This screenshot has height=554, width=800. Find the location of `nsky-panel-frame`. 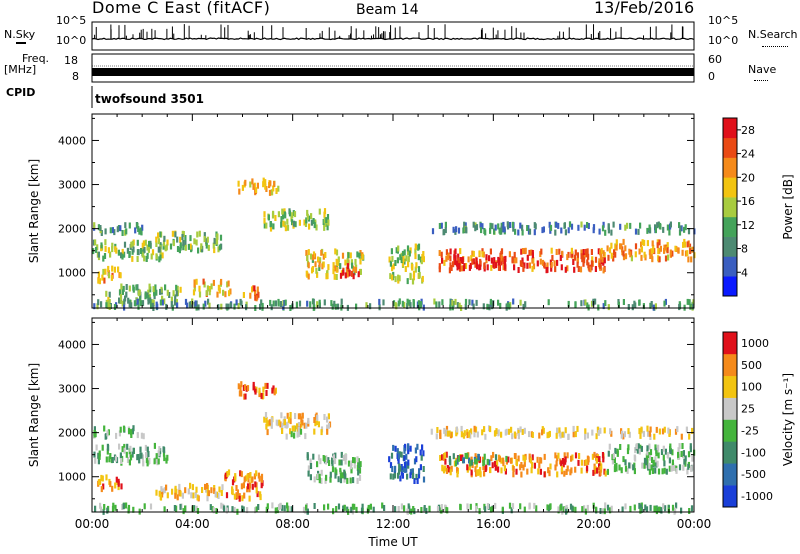

nsky-panel-frame is located at coordinates (393, 36).